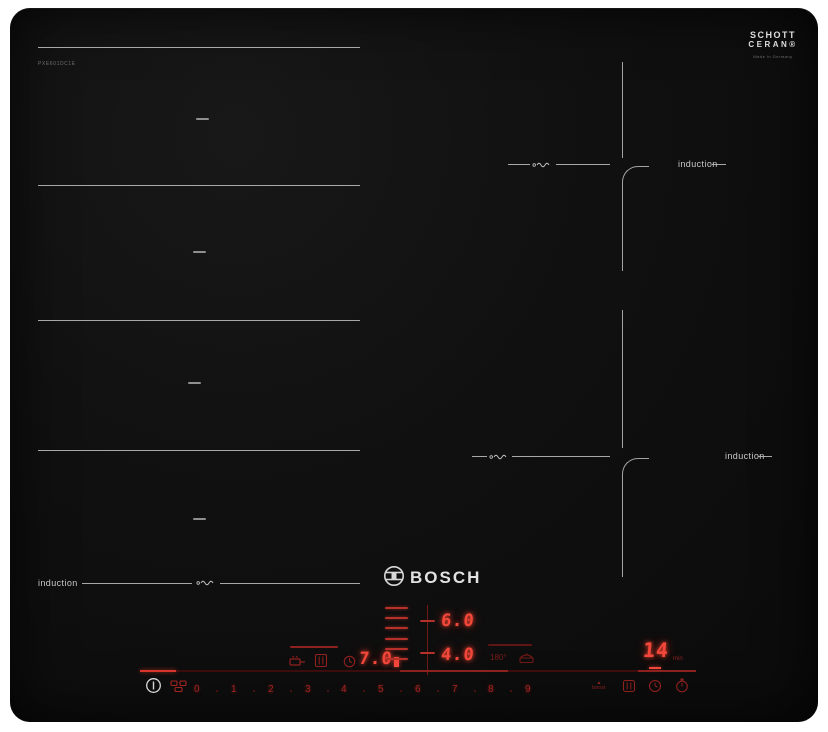  I want to click on bottom-right-zone-level-display: 4.0, so click(458, 655).